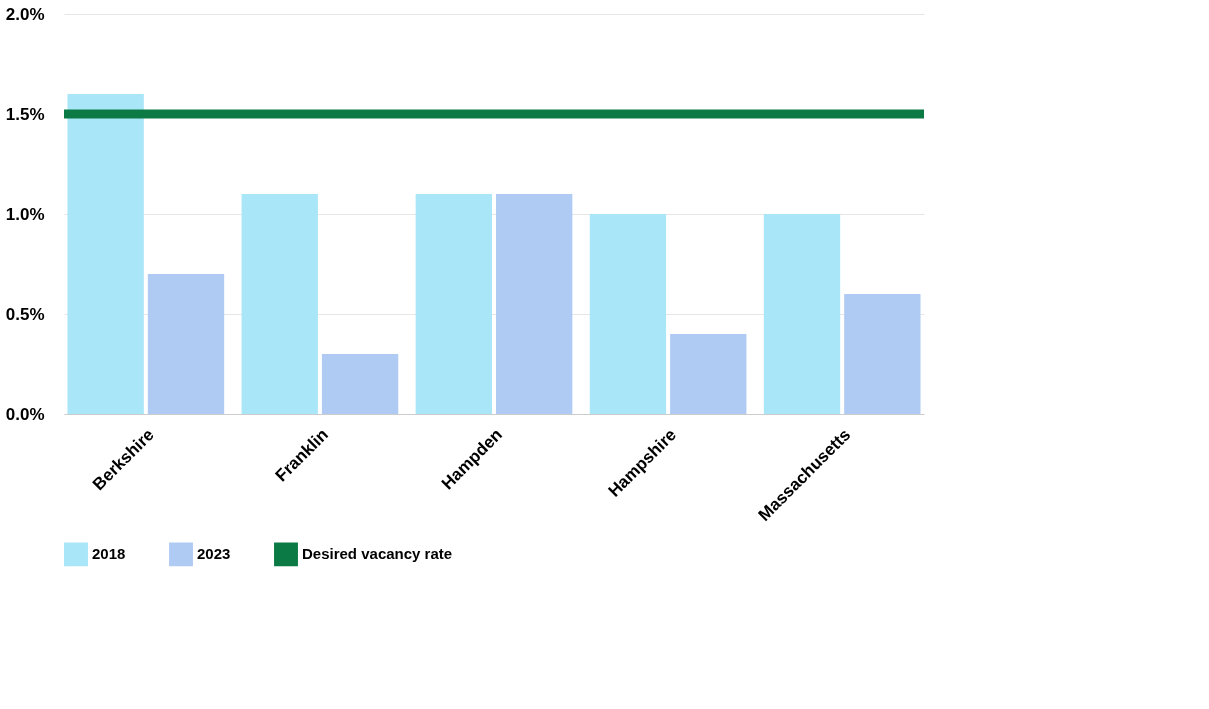  What do you see at coordinates (214, 554) in the screenshot?
I see `legend-label: 2023` at bounding box center [214, 554].